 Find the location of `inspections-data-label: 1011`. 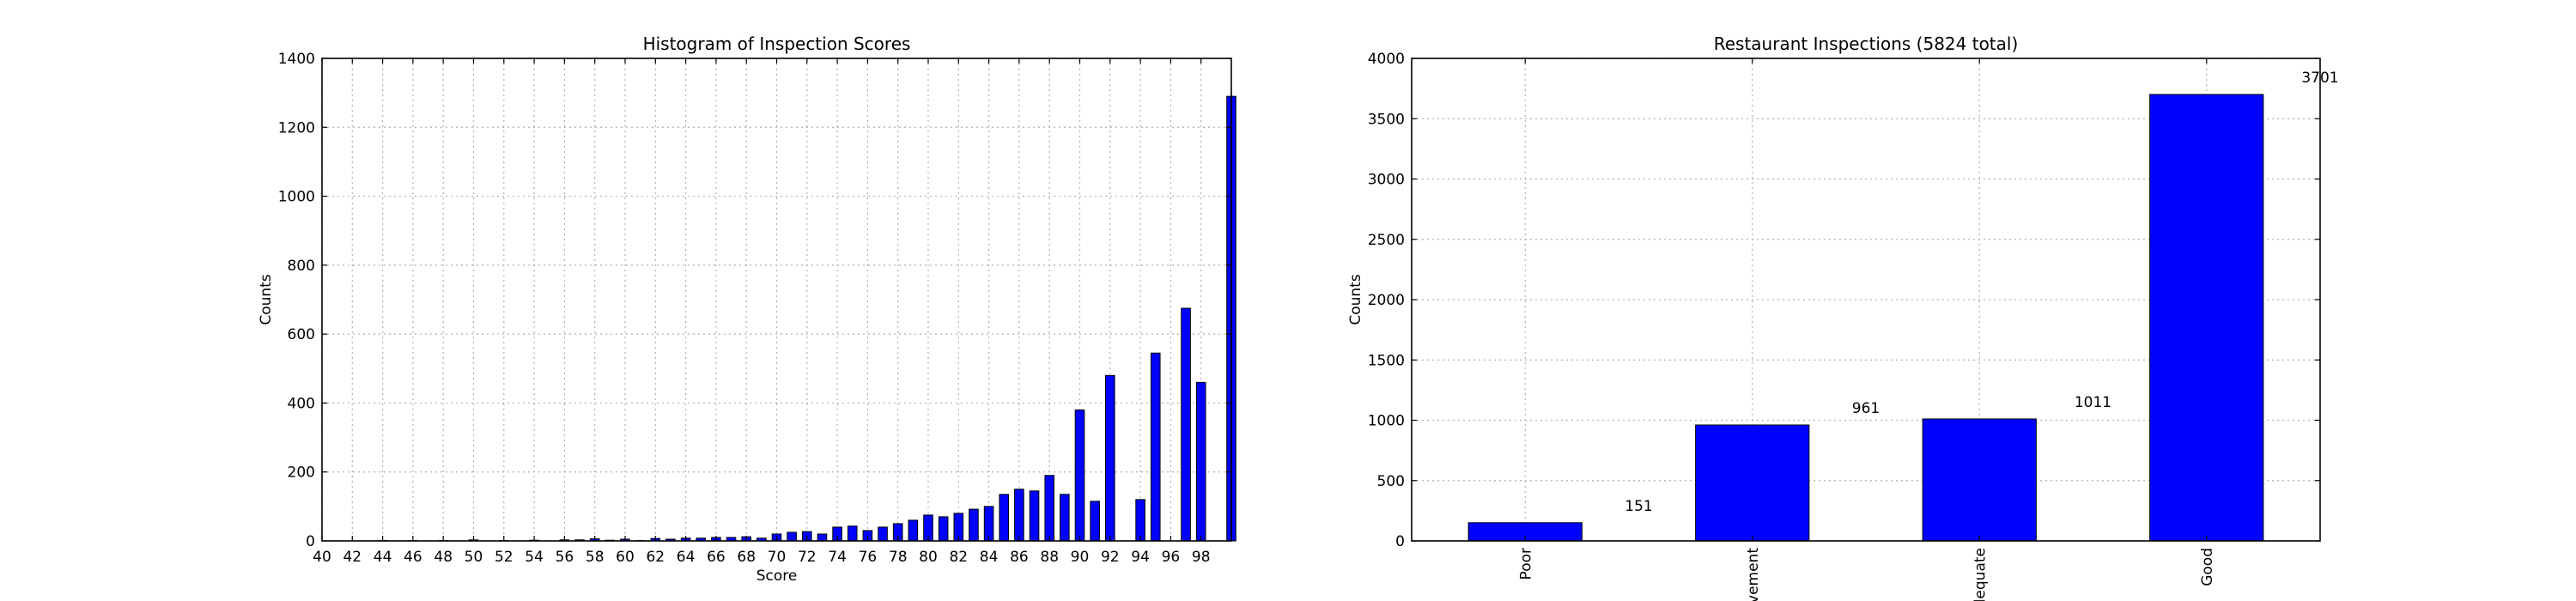

inspections-data-label: 1011 is located at coordinates (2093, 402).